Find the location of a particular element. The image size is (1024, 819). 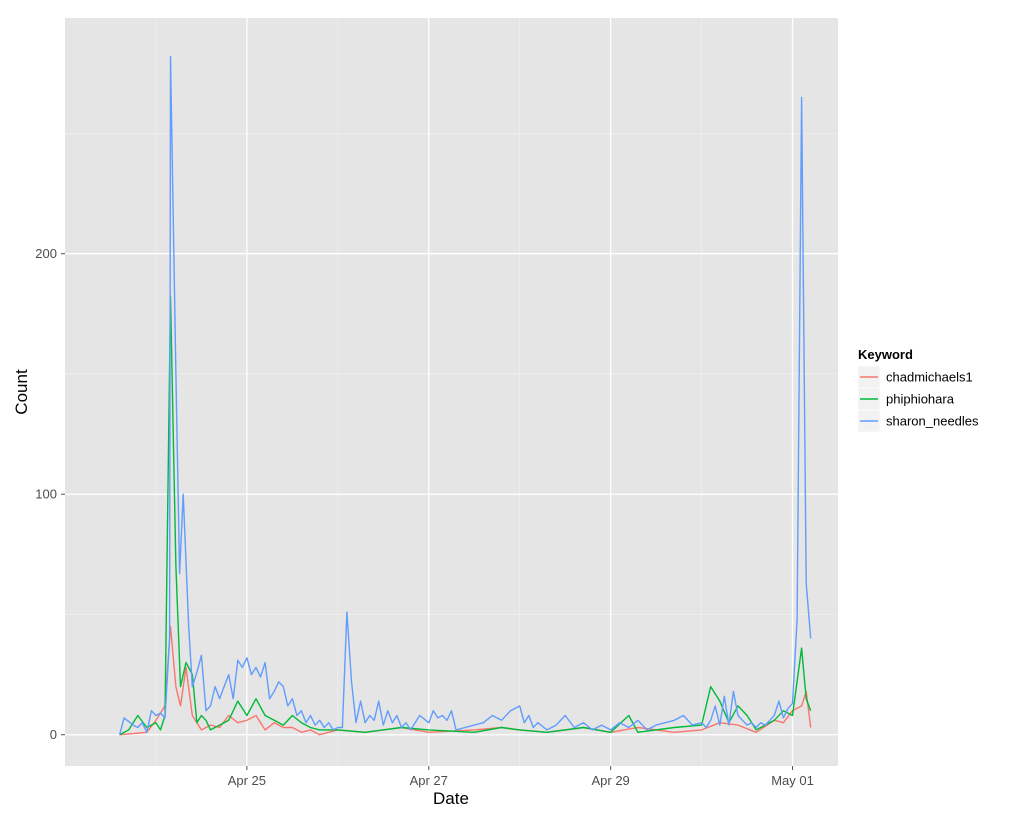

y-tick-label: 200 is located at coordinates (46, 253).